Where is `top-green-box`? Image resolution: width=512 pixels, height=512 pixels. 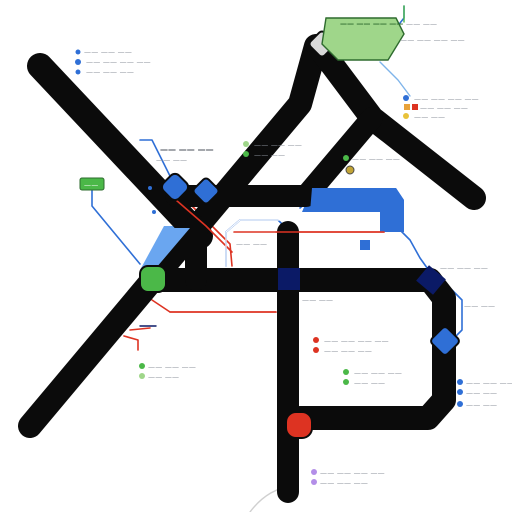
top-green-box is located at coordinates (363, 39).